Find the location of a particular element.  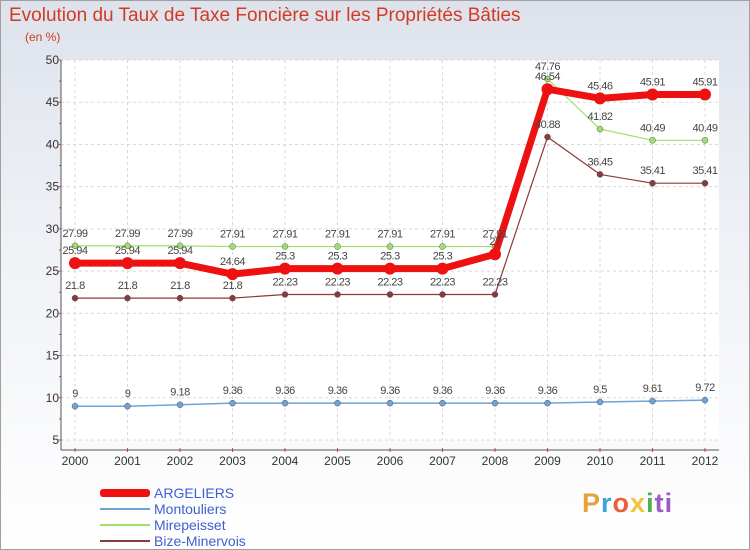

logo-letter: ti is located at coordinates (664, 503).